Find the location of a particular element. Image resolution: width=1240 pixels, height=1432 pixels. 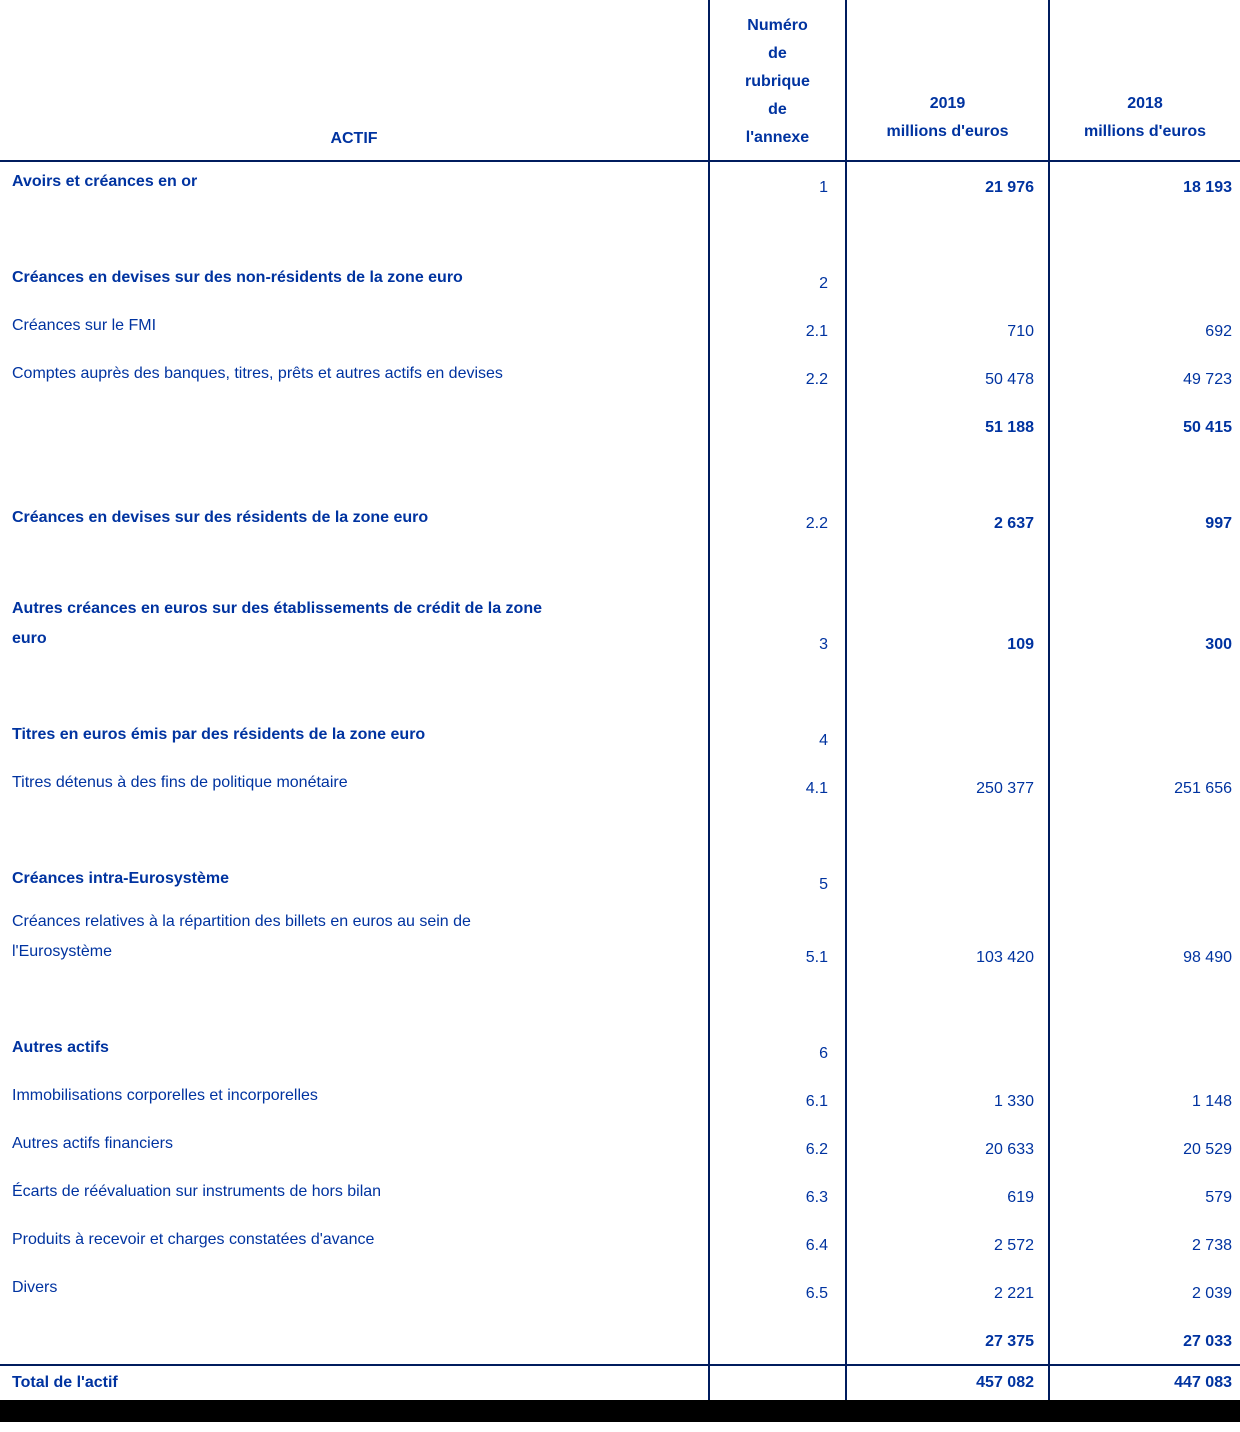

row-value-2018: 98 490 is located at coordinates (1144, 943).